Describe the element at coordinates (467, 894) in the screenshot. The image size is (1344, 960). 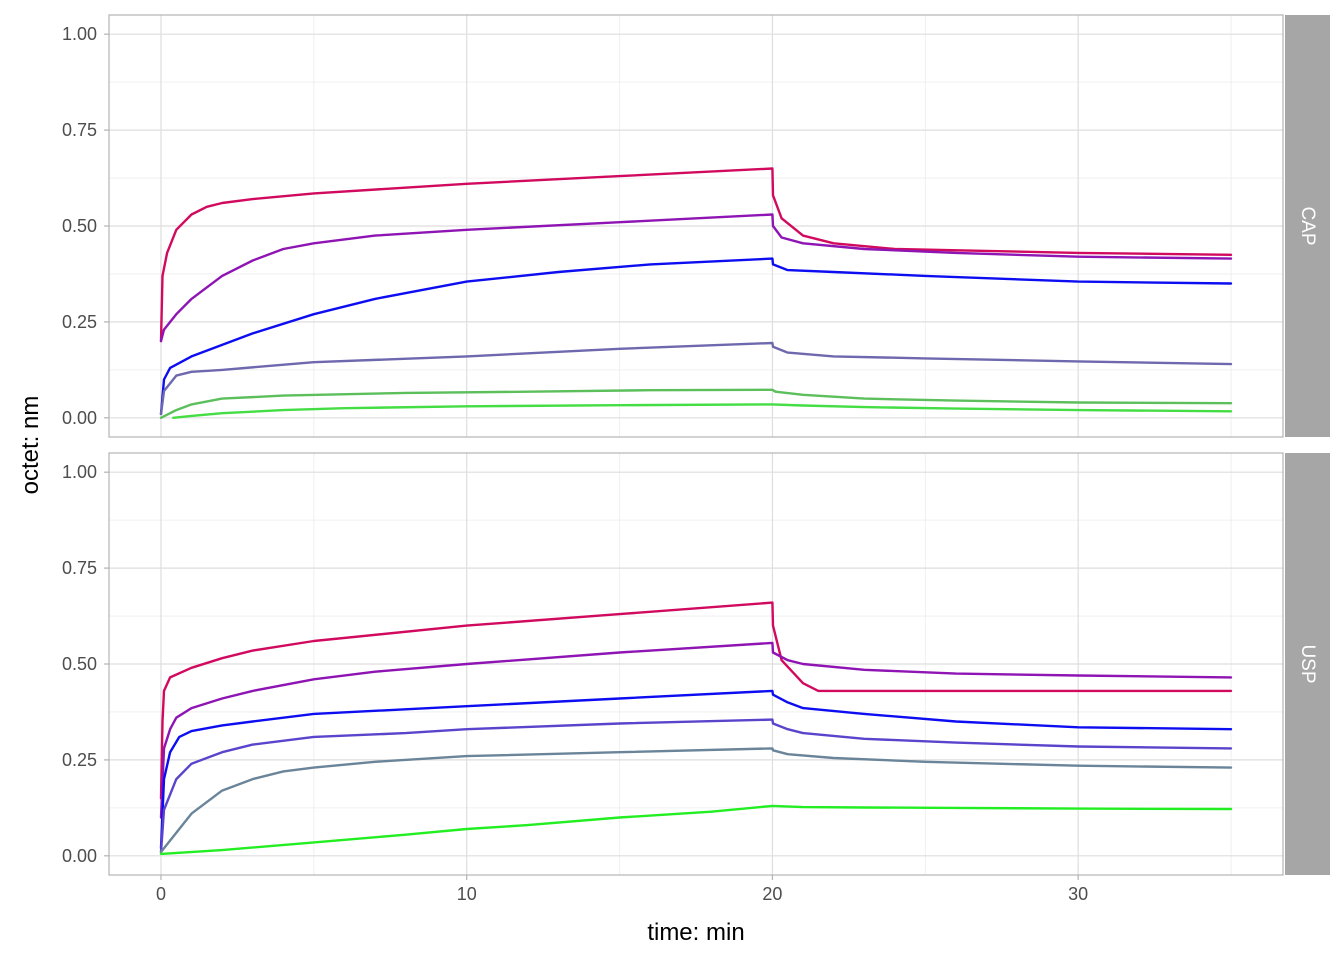
I see `x-tick-label: 10` at that location.